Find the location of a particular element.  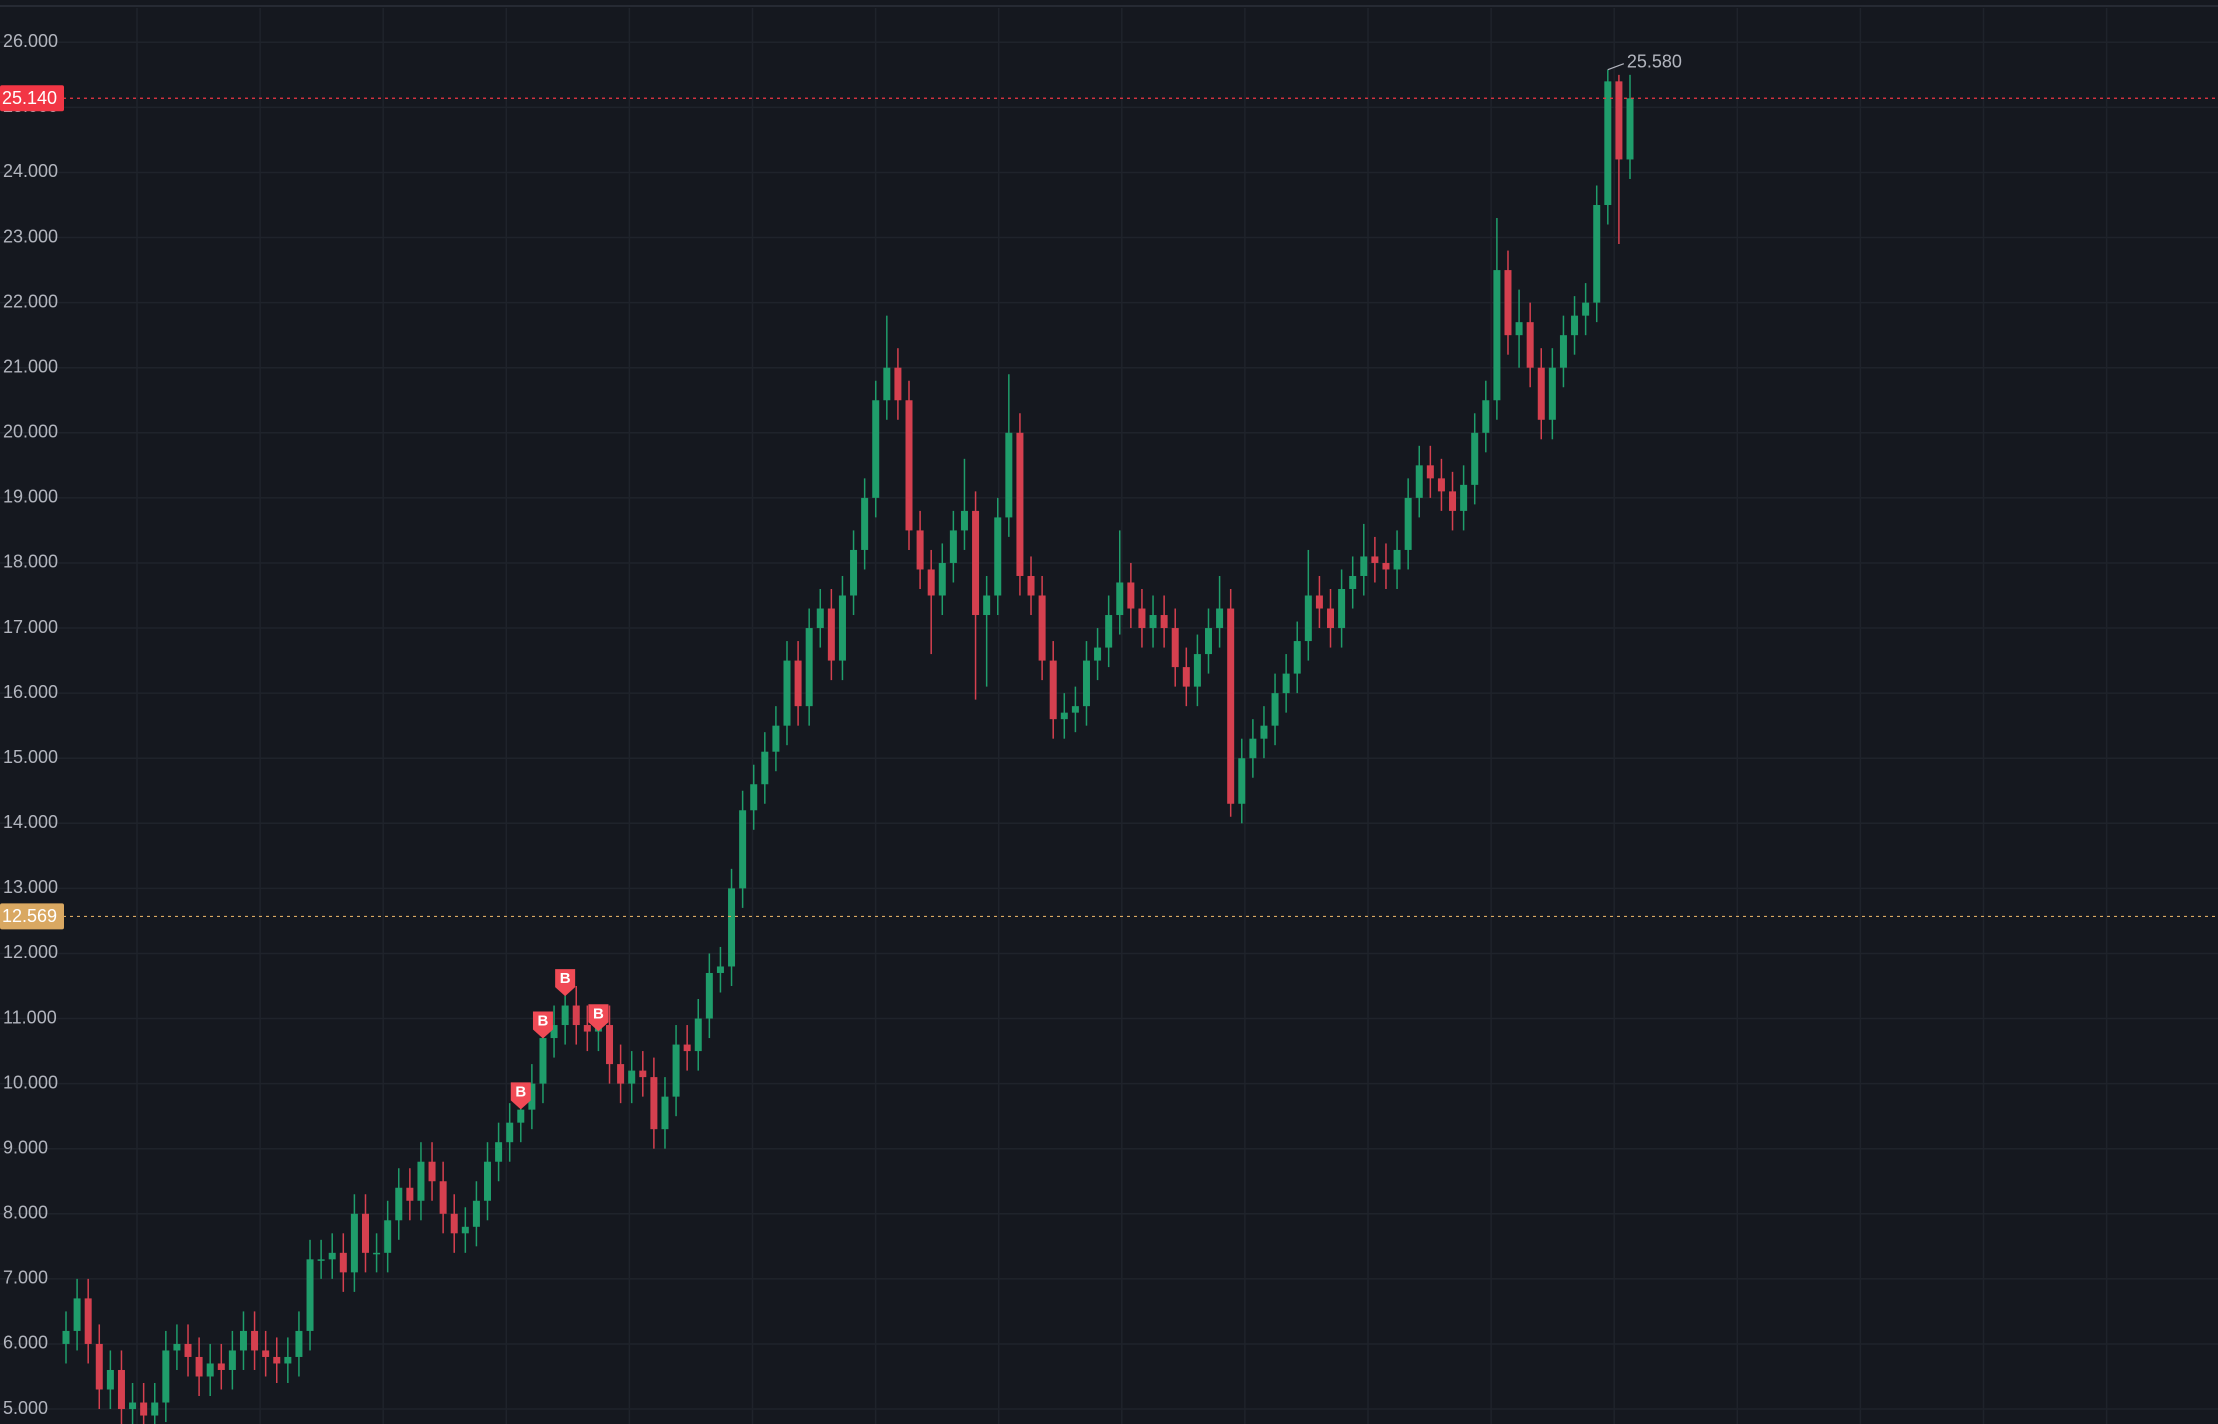

buy-marker-label: B is located at coordinates (543, 1020).